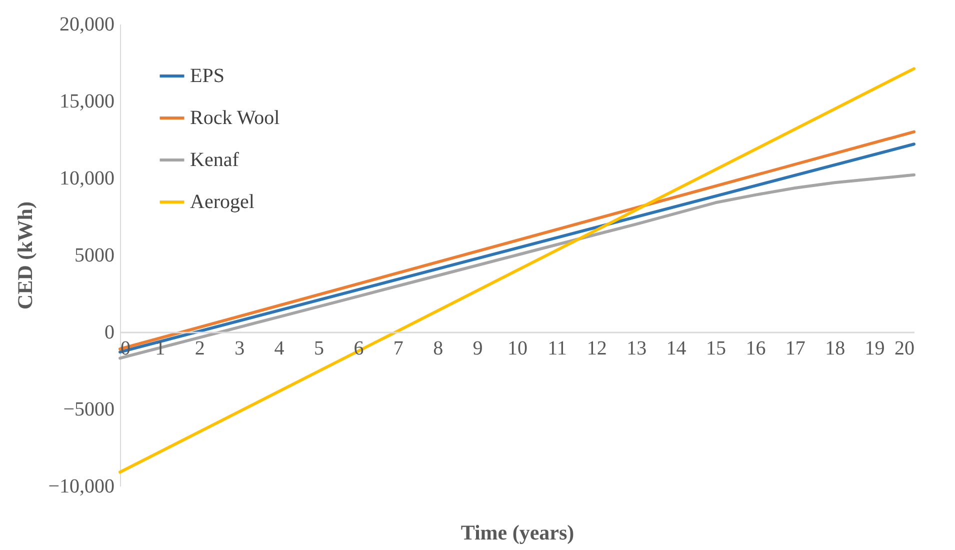 The width and height of the screenshot is (955, 550). Describe the element at coordinates (795, 349) in the screenshot. I see `x-tick-label: 17` at that location.